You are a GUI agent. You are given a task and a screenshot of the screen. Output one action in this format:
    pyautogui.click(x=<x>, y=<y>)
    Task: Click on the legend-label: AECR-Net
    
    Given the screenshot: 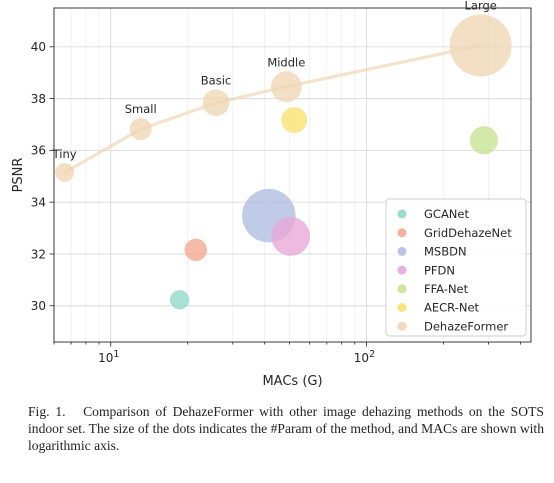 What is the action you would take?
    pyautogui.click(x=452, y=308)
    